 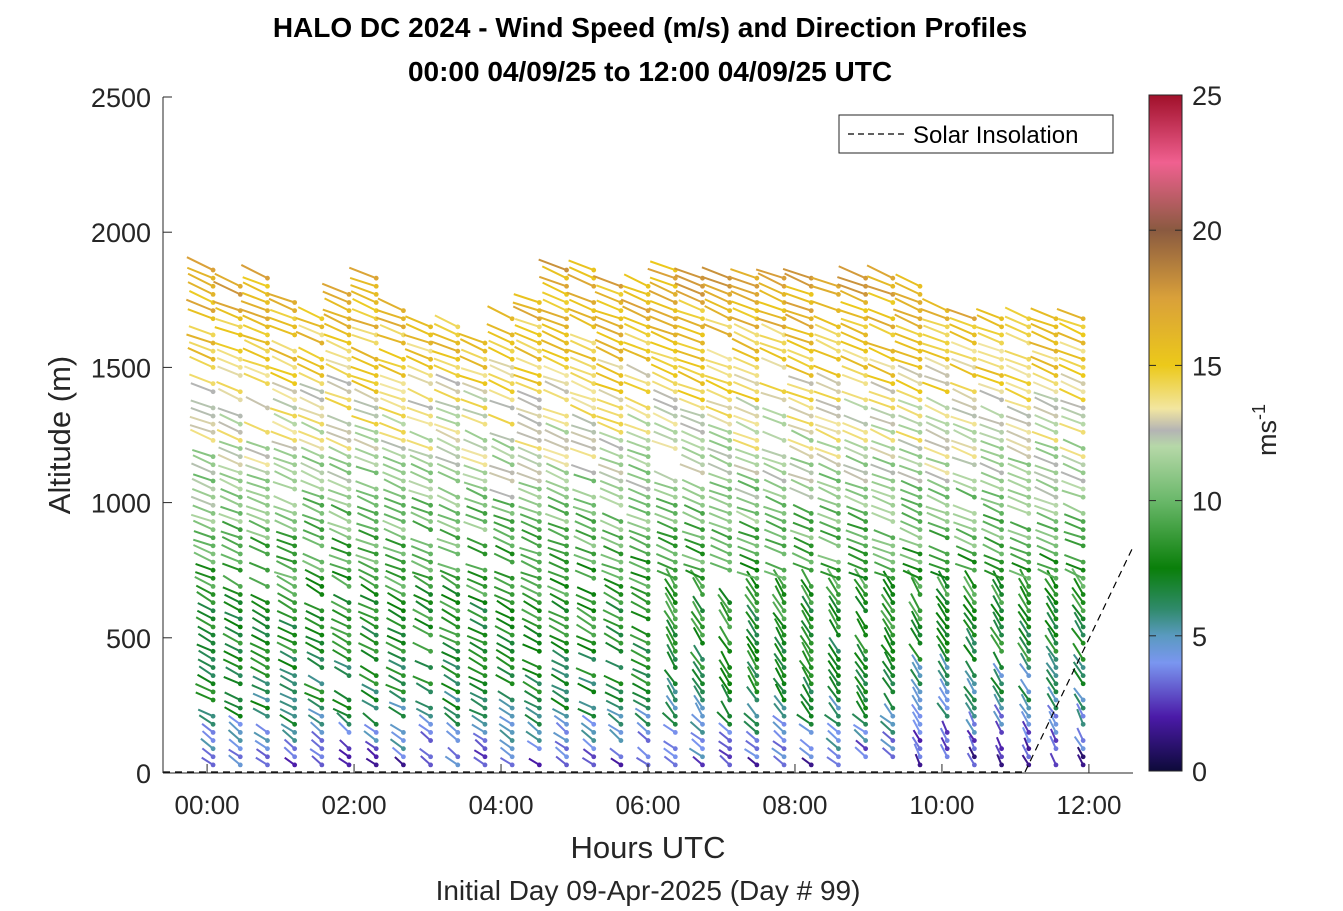 What do you see at coordinates (121, 98) in the screenshot?
I see `y-tick-label: 2500` at bounding box center [121, 98].